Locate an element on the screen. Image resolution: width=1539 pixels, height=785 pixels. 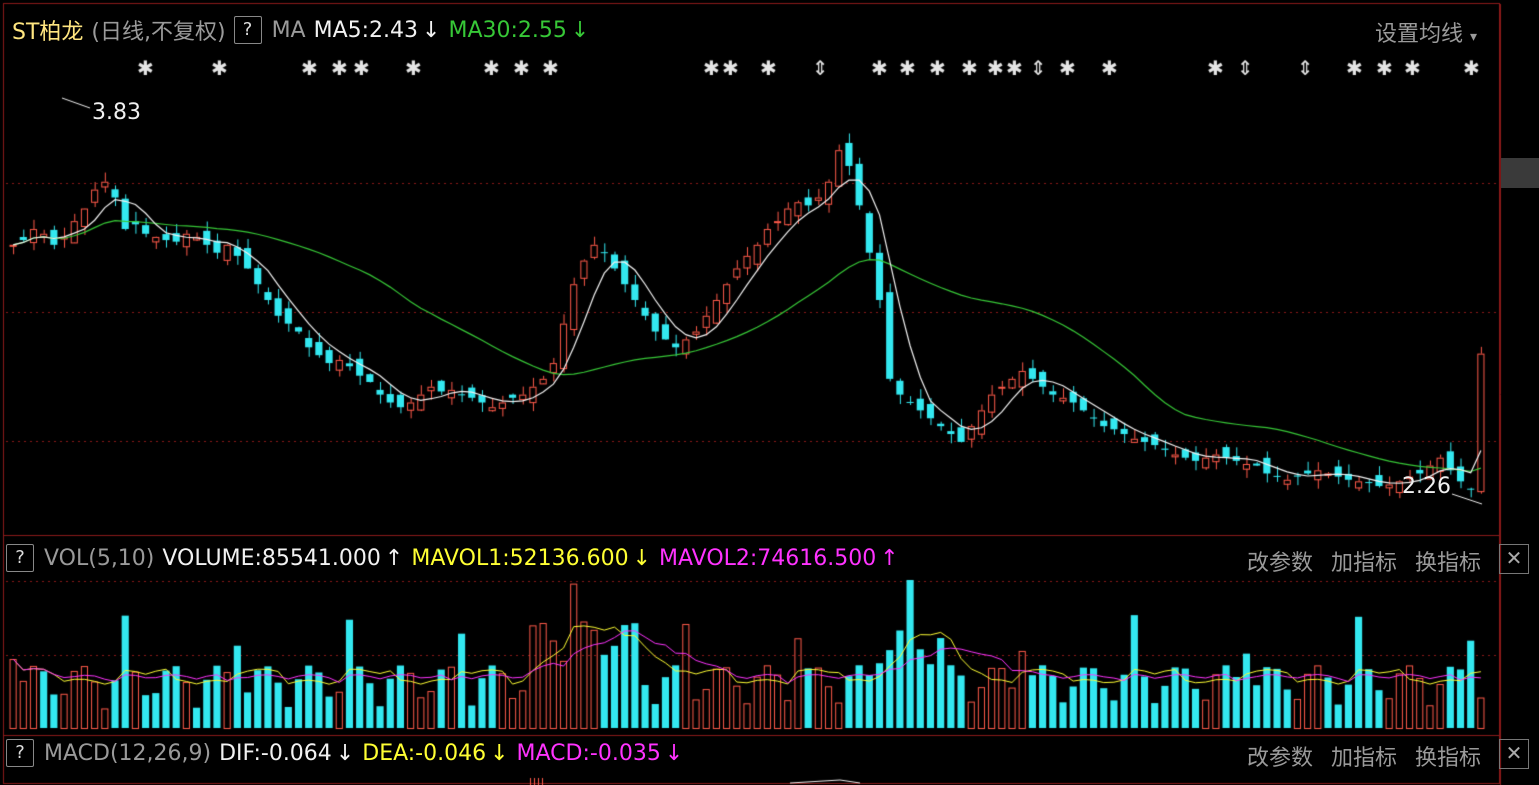
set-ma-button: 设置均线 ▾ is located at coordinates (1426, 32).